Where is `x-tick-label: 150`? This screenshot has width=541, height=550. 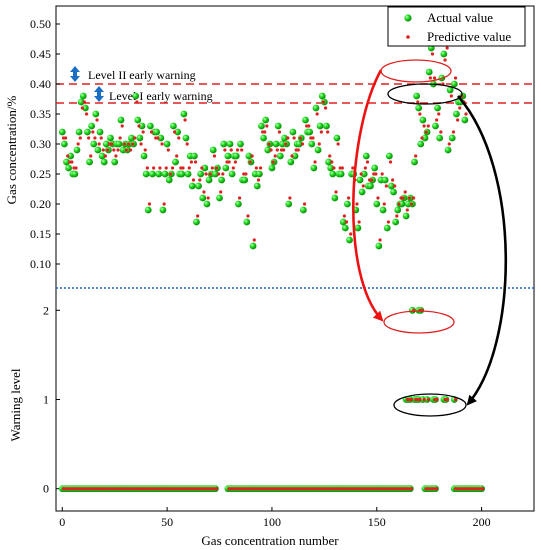
x-tick-label: 150 is located at coordinates (377, 522).